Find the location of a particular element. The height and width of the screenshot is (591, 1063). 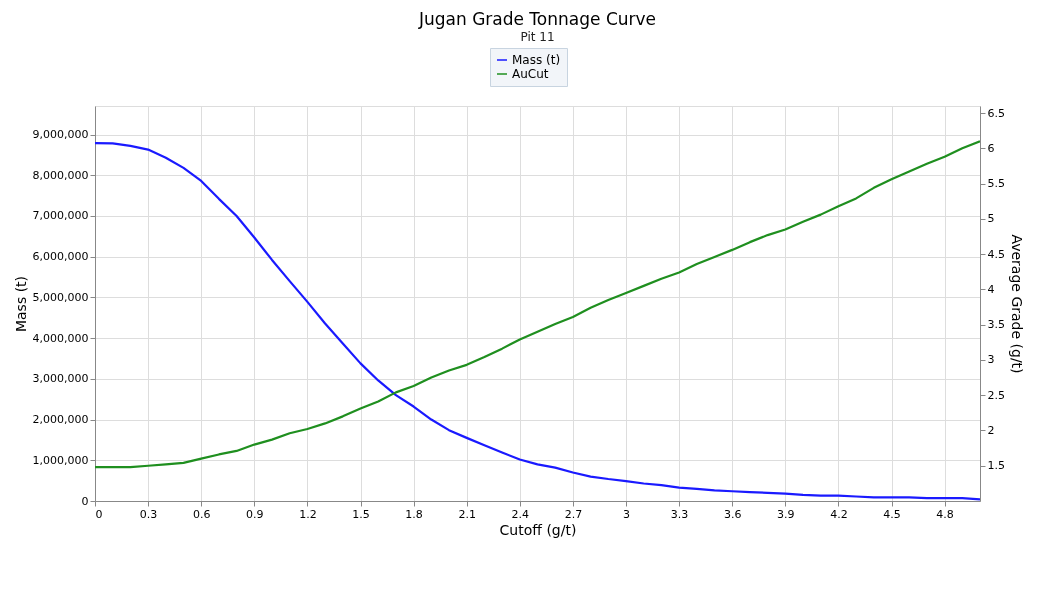

legend-label: Mass (t) is located at coordinates (536, 60).